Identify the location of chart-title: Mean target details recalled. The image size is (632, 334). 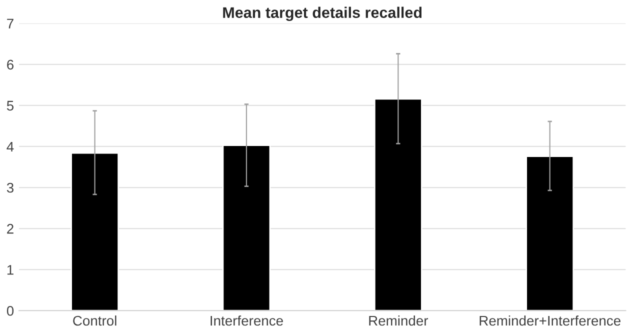
(322, 14).